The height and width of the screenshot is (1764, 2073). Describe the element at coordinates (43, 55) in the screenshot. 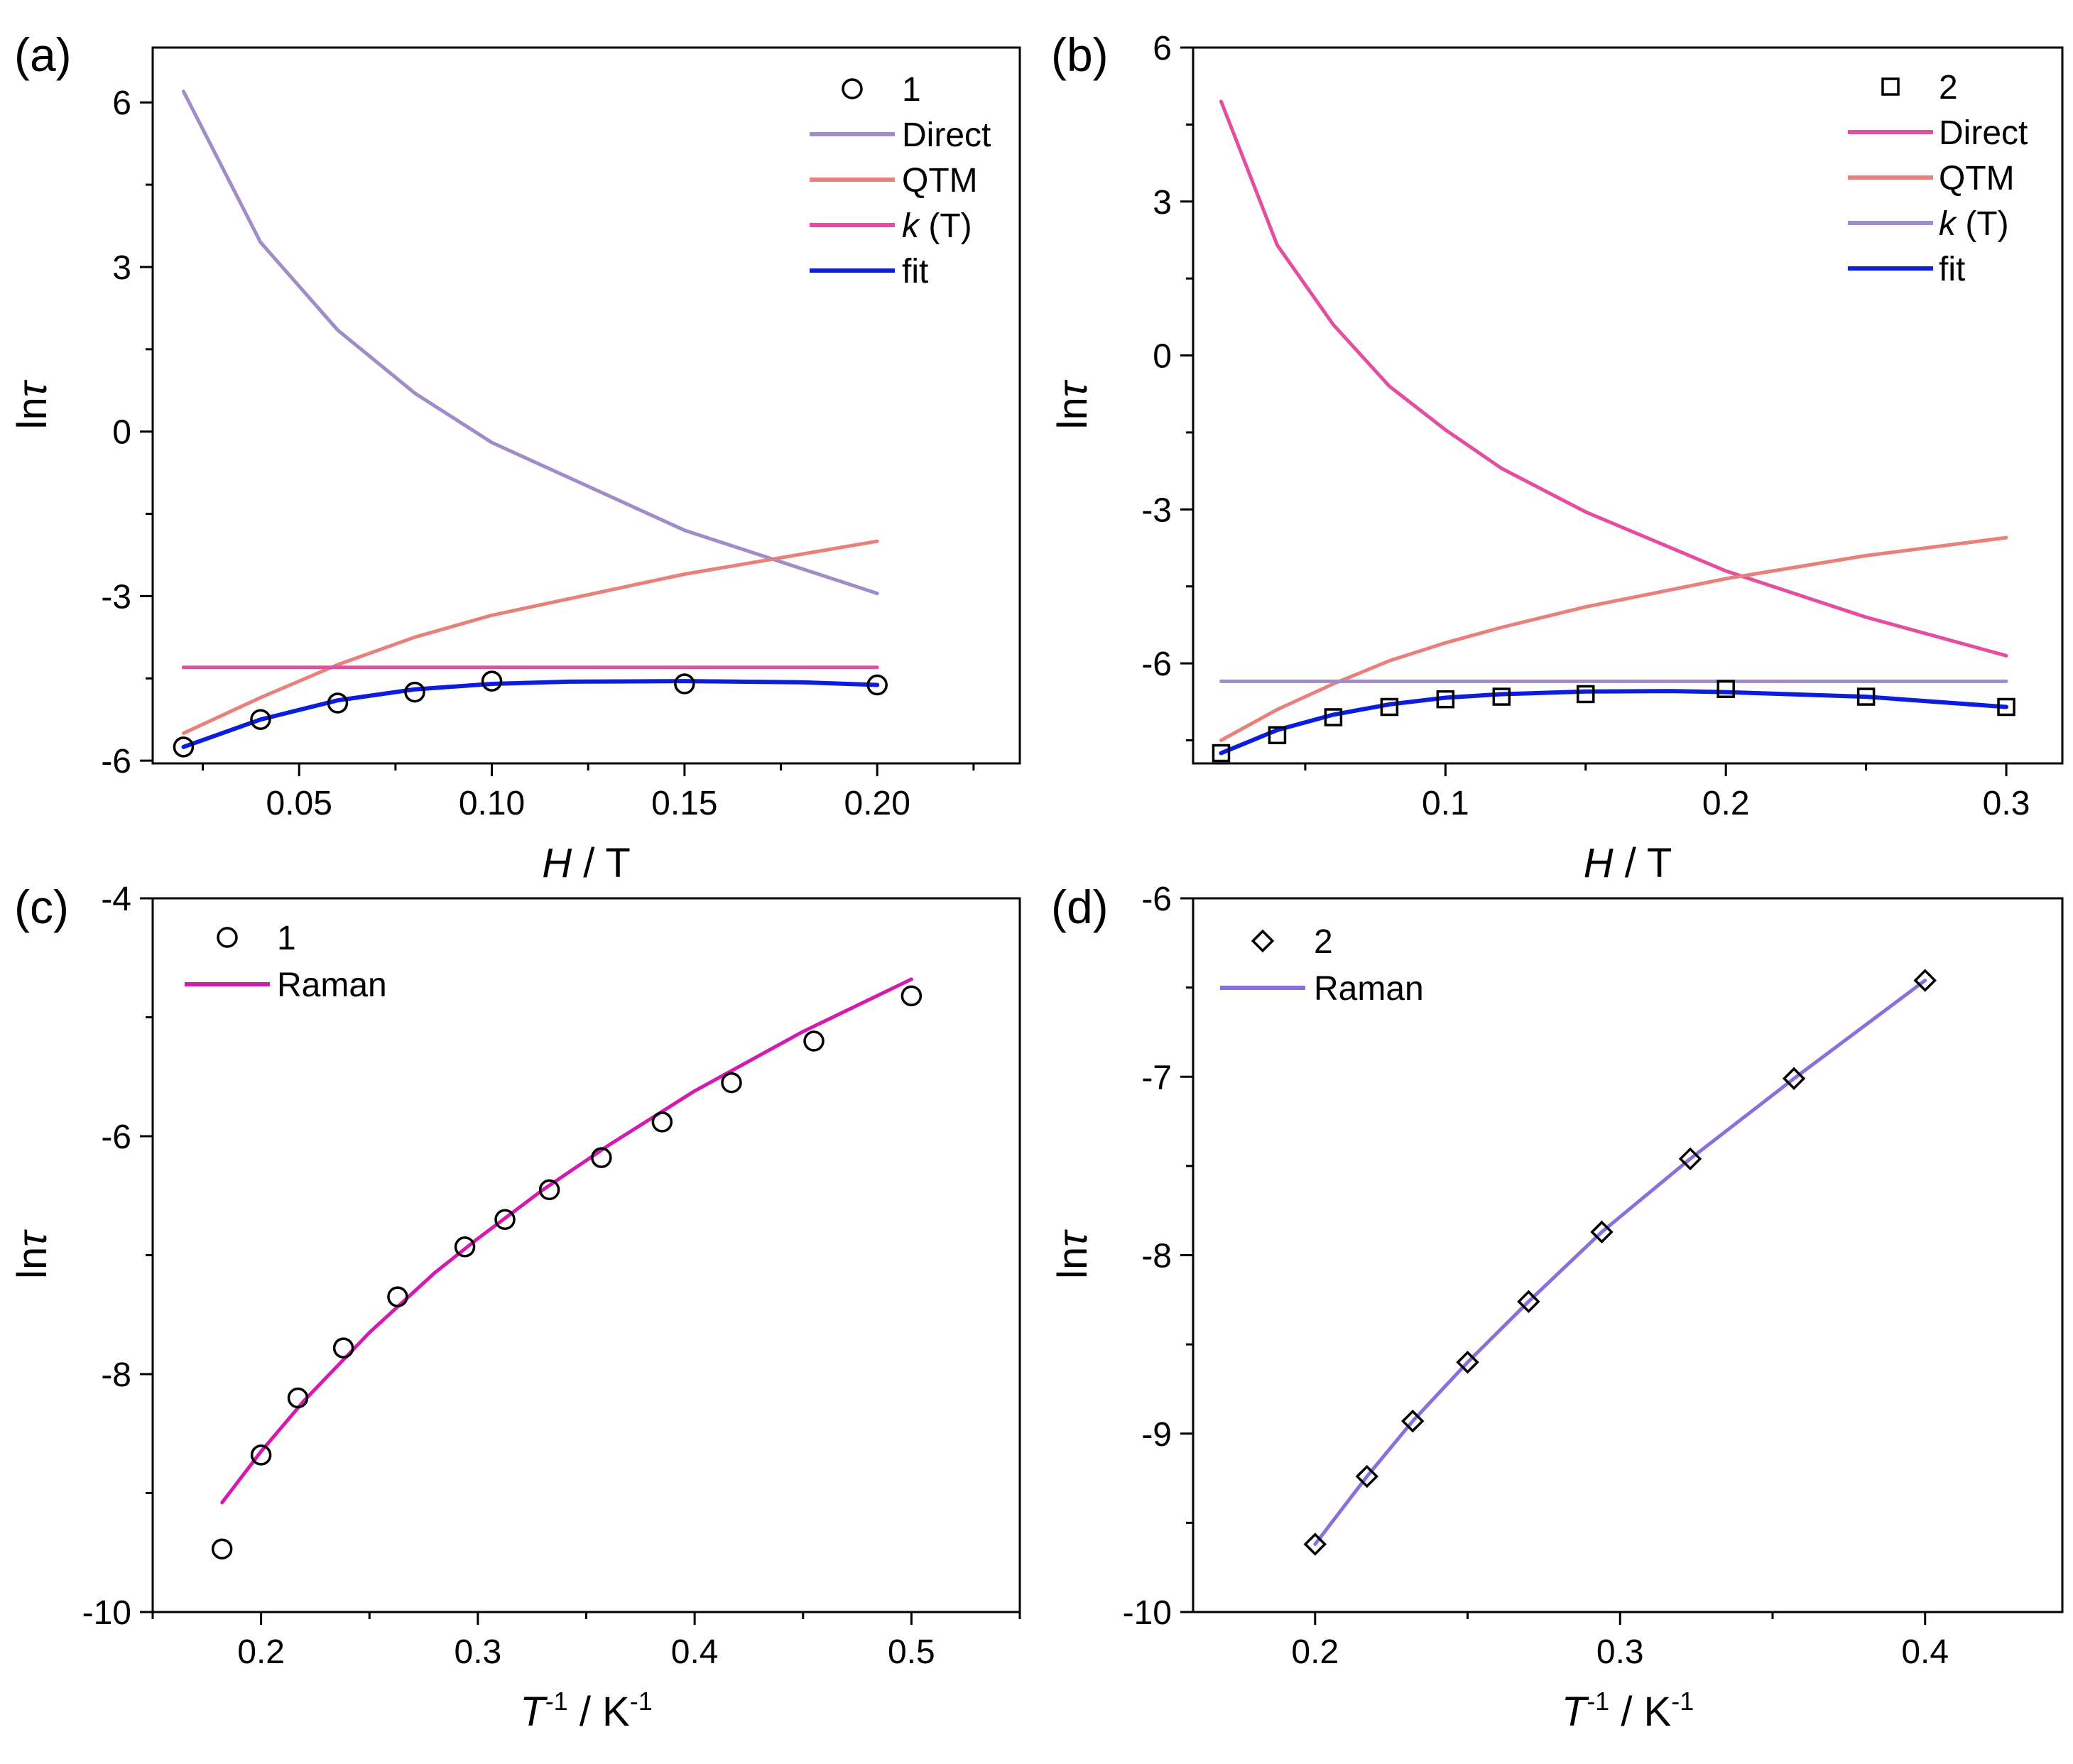

I see `panel-label: (a)` at that location.